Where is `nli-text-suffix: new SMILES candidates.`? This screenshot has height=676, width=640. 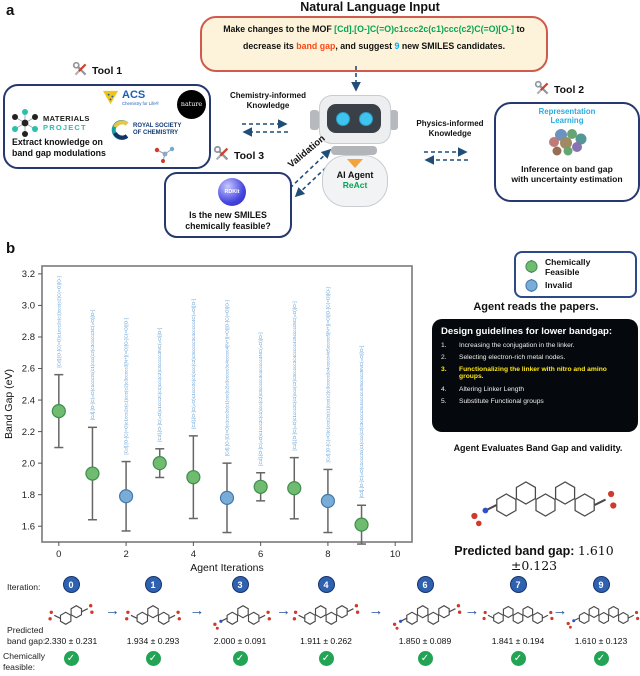 nli-text-suffix: new SMILES candidates. is located at coordinates (452, 46).